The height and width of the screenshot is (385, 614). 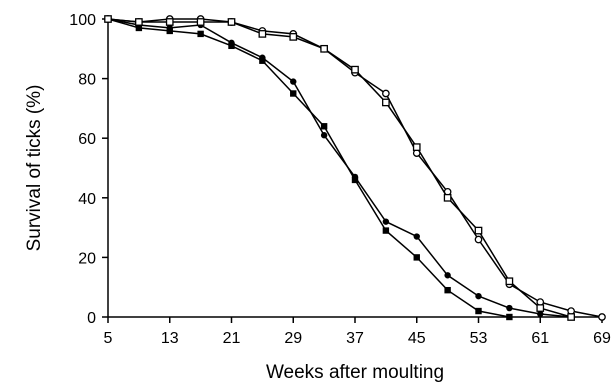 What do you see at coordinates (87, 199) in the screenshot?
I see `y-tick-label: 40` at bounding box center [87, 199].